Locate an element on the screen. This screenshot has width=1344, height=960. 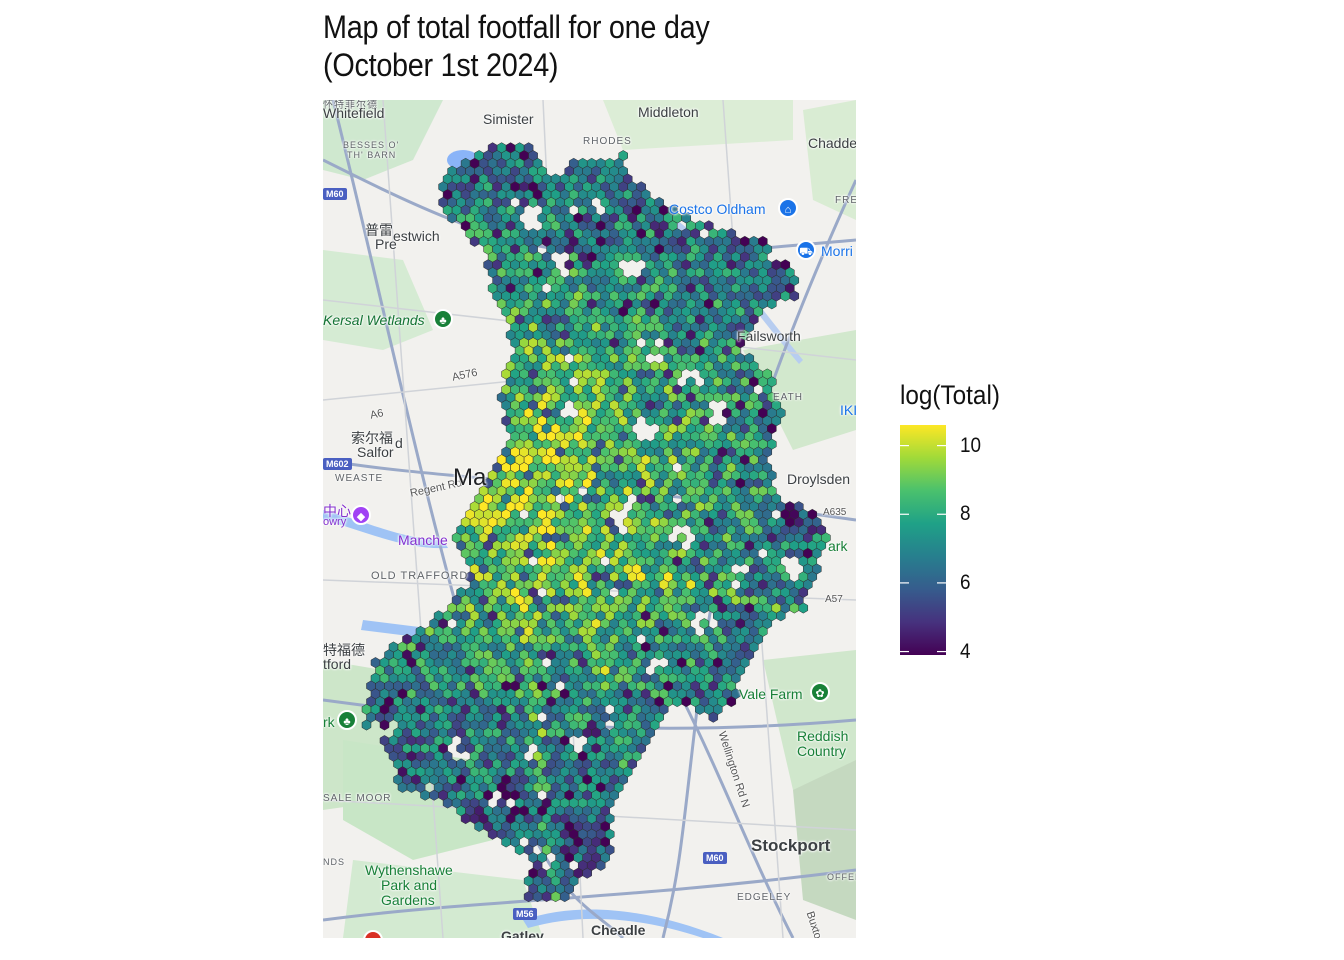
map-label-manch: Manche is located at coordinates (423, 540).